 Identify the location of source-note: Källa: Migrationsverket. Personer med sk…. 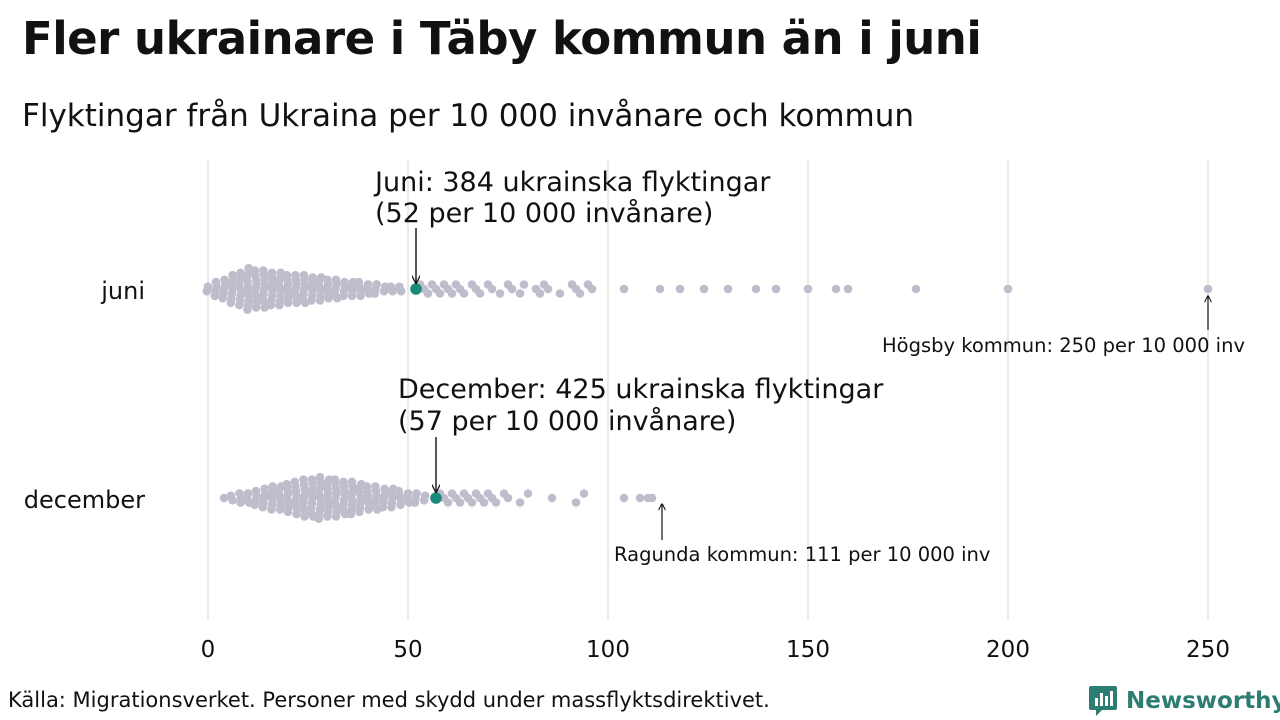
(389, 700).